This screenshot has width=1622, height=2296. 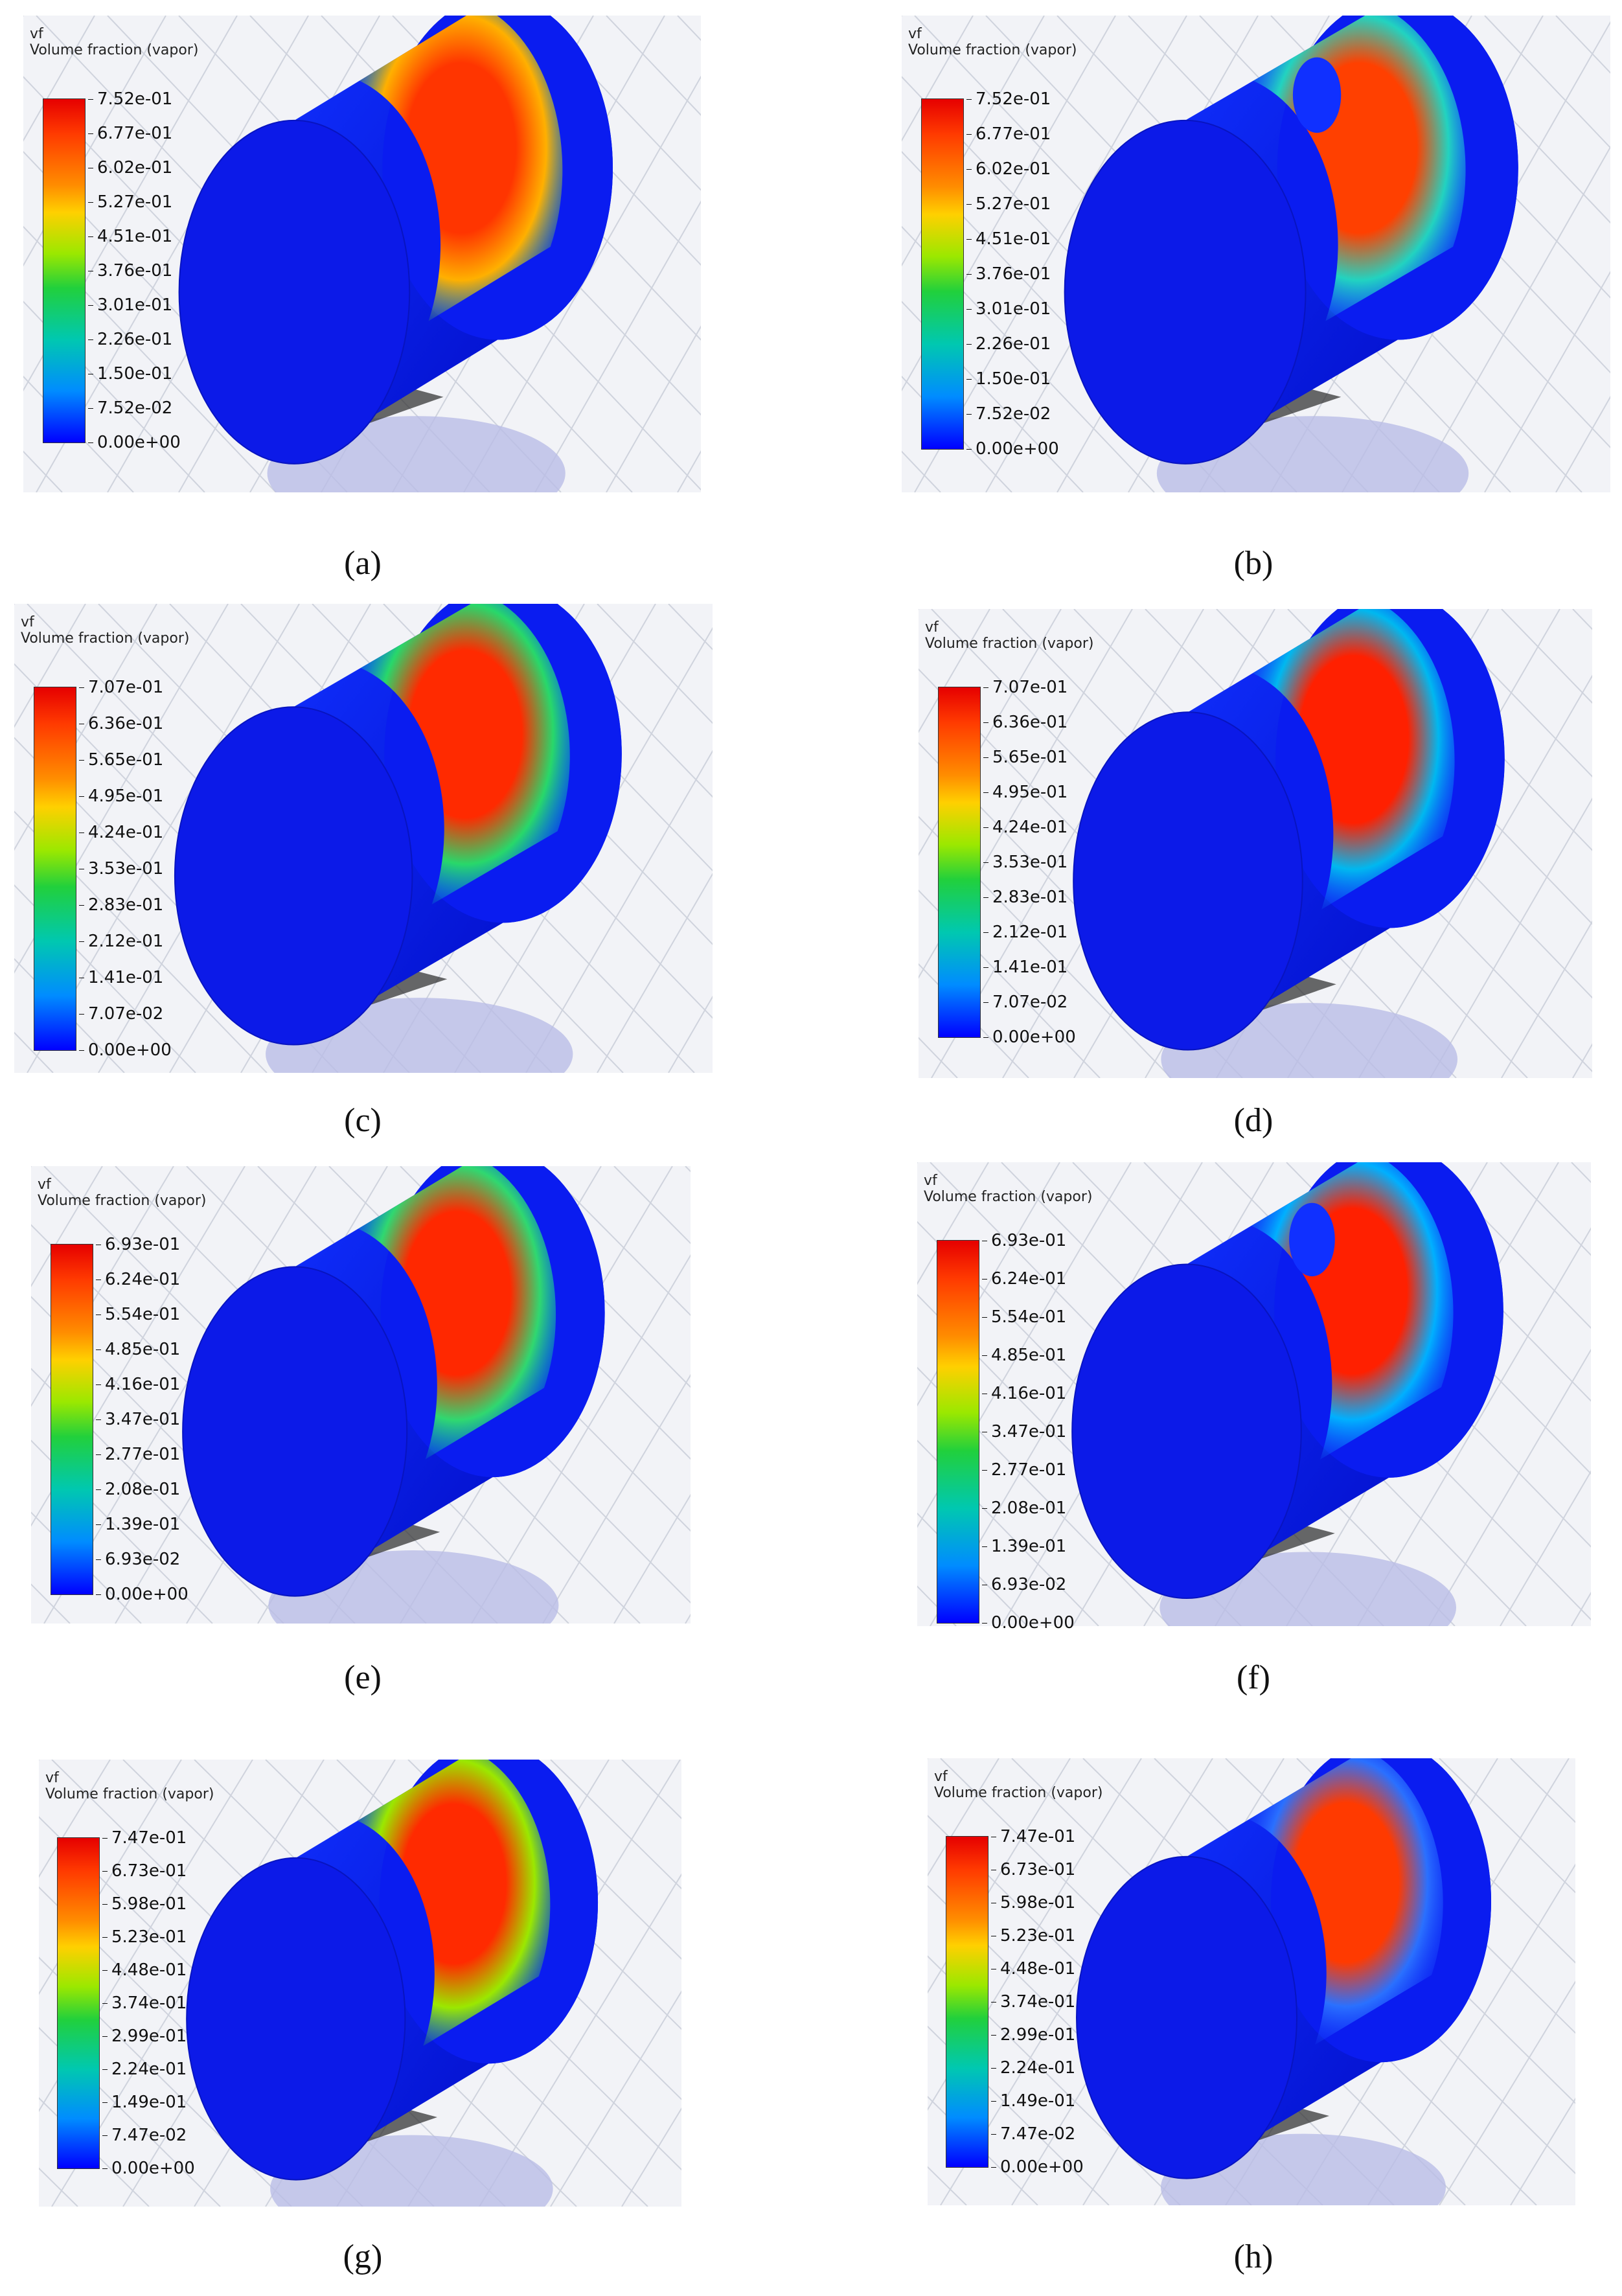 What do you see at coordinates (1008, 344) in the screenshot?
I see `colorbar-tick-label: 2.26e-01` at bounding box center [1008, 344].